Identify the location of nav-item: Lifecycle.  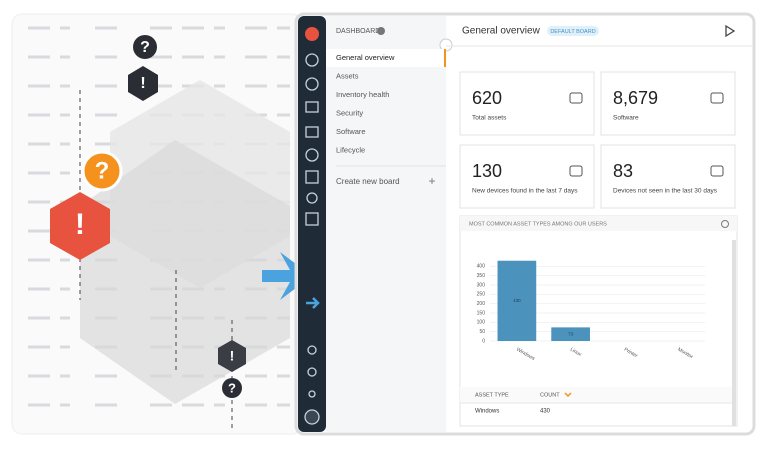
(350, 149).